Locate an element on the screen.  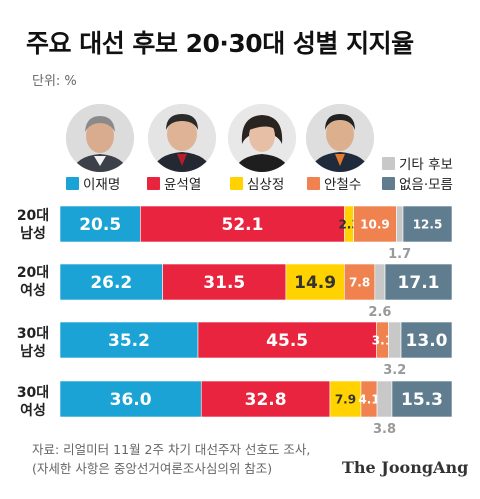
value-label: 45.5 is located at coordinates (287, 341).